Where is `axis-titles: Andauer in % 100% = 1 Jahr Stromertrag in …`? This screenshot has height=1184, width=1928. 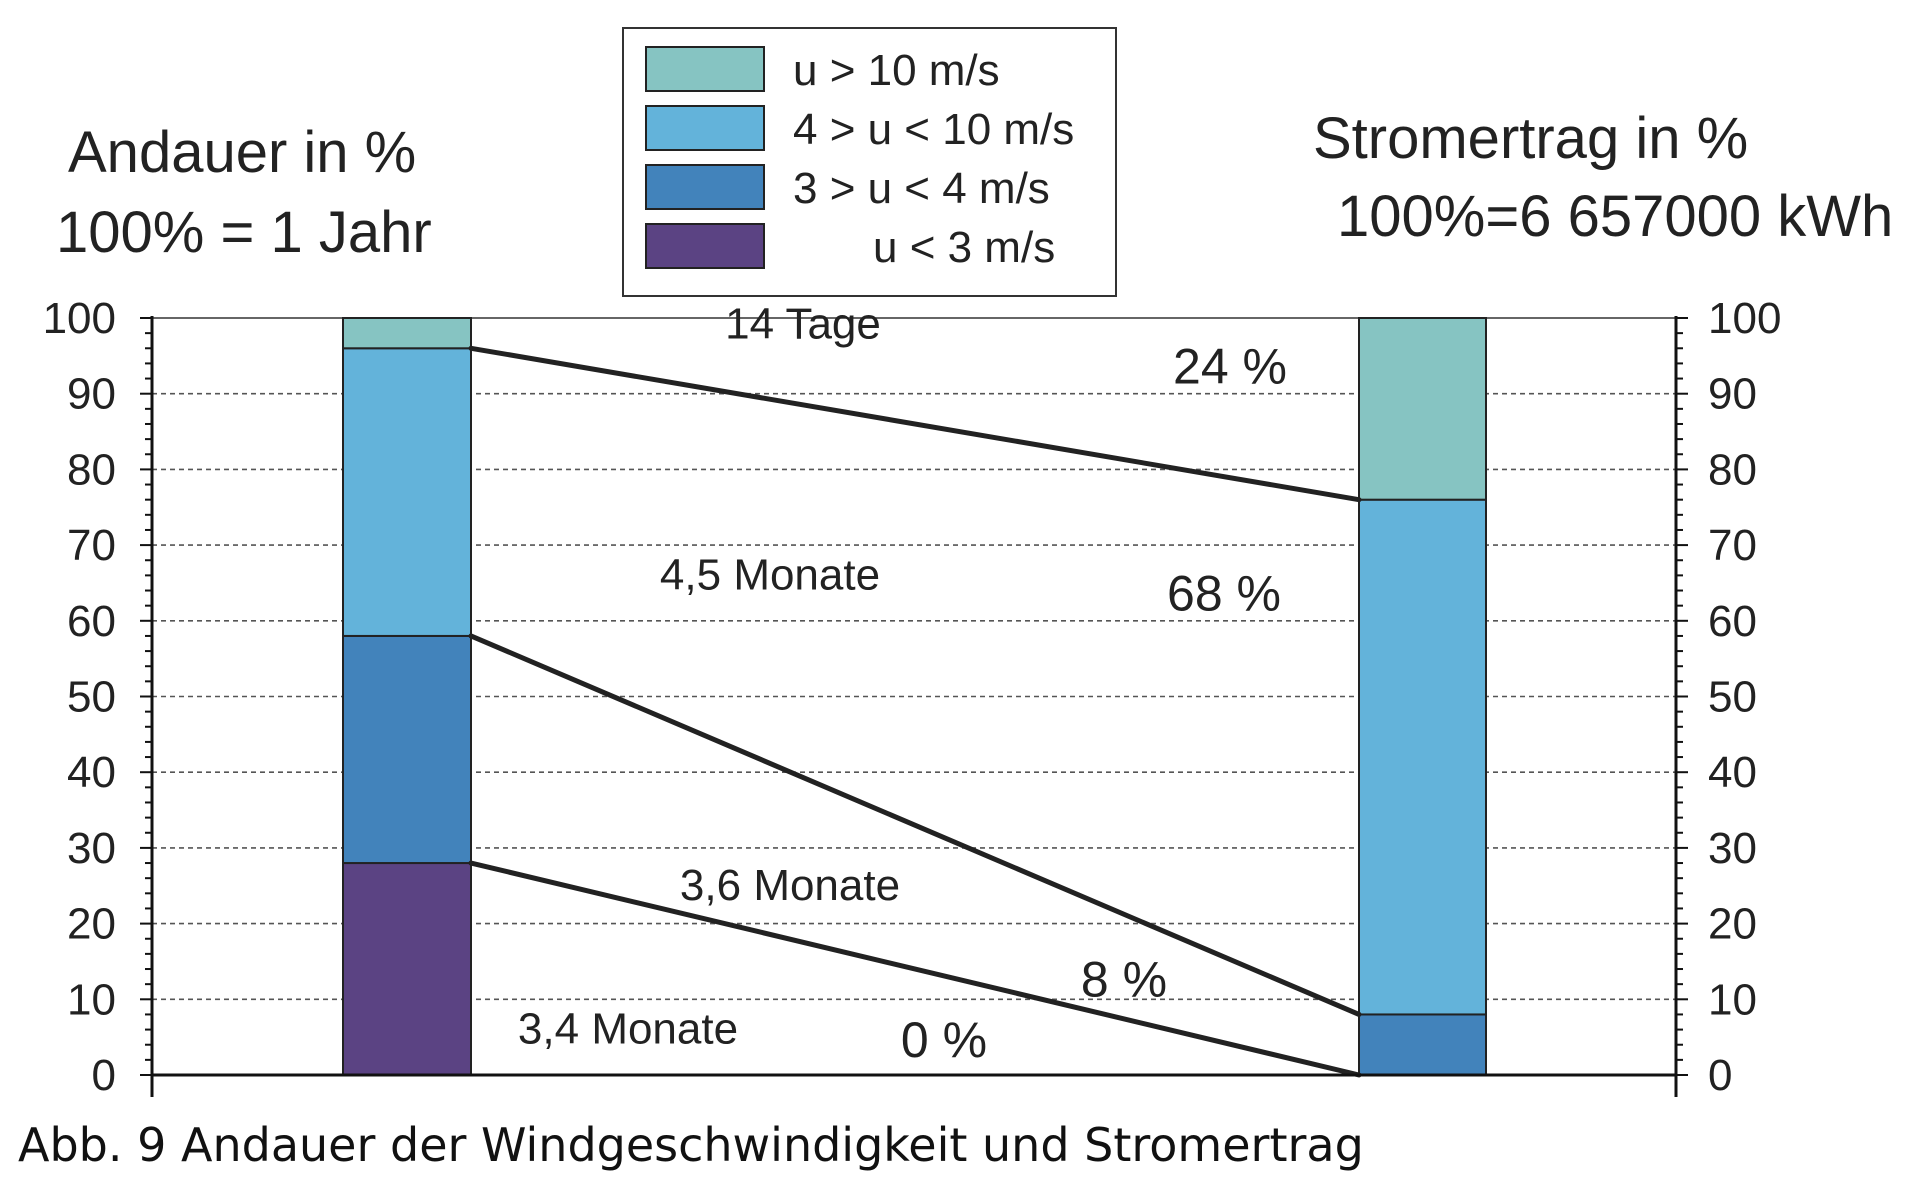
axis-titles: Andauer in % 100% = 1 Jahr Stromertrag in … is located at coordinates (974, 185).